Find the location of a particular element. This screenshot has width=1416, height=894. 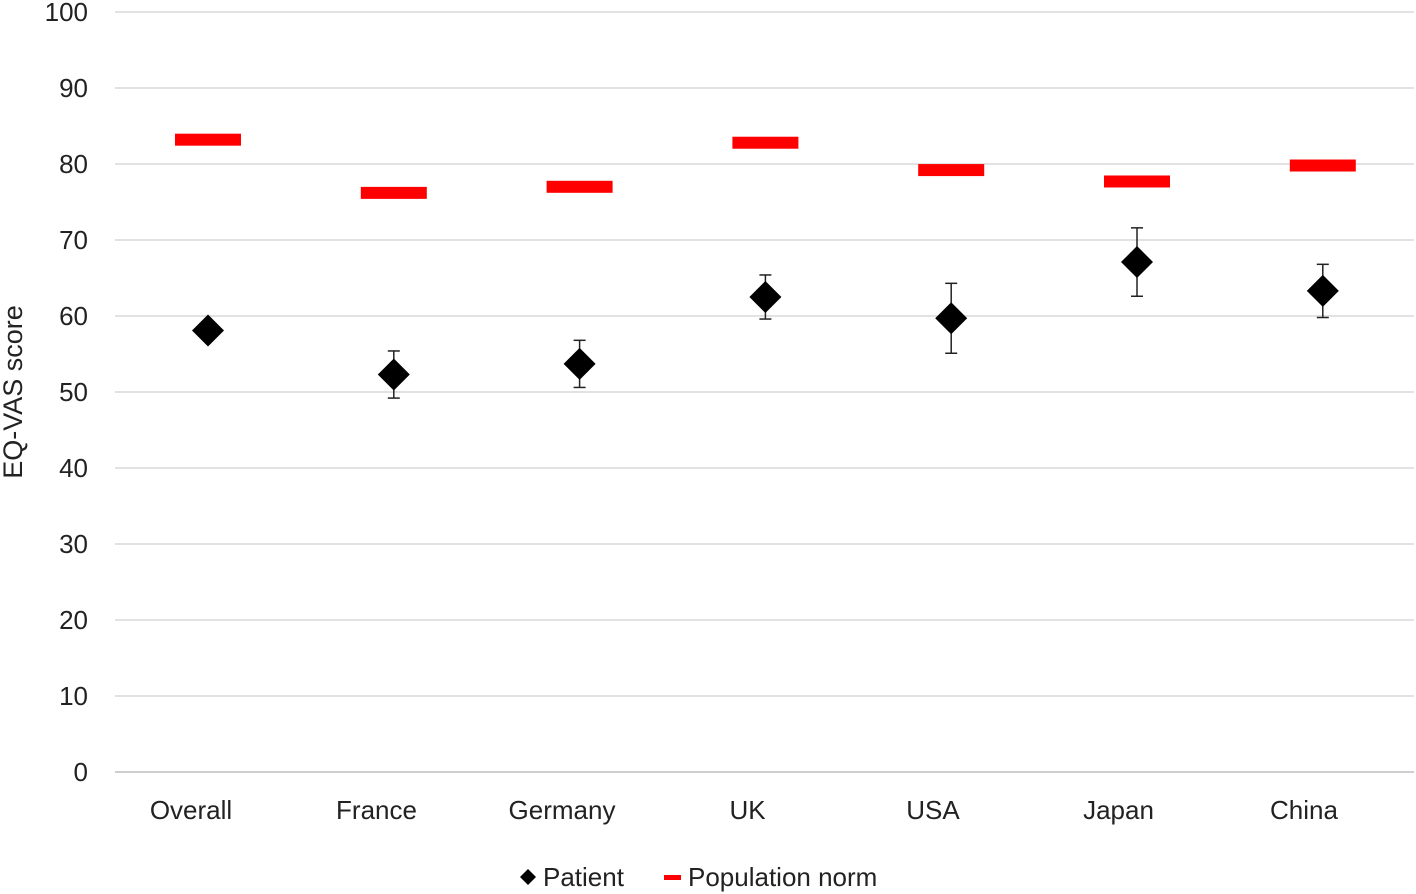

y-tick-label: 50 is located at coordinates (73, 392).